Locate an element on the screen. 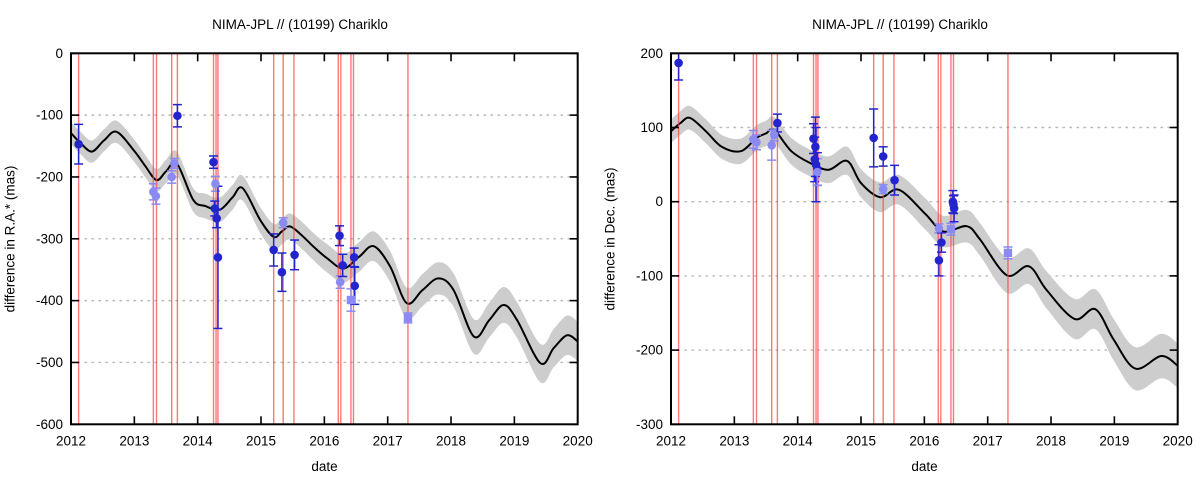 This screenshot has width=1200, height=480. y-tick-label: -600 is located at coordinates (49, 424).